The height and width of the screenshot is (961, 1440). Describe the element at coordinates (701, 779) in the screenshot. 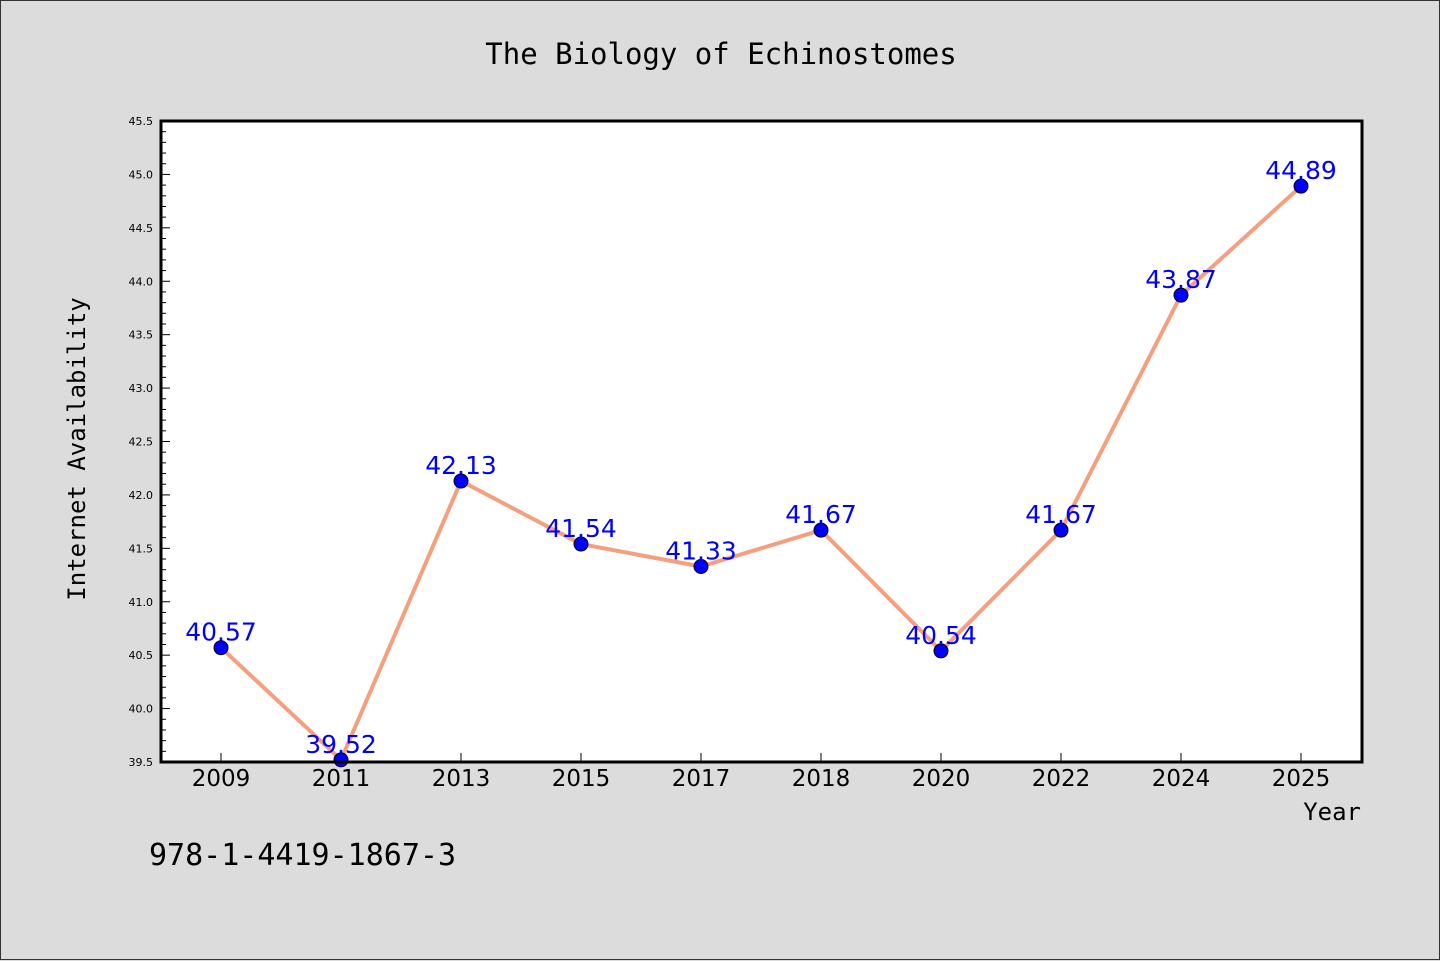

I see `x-tick-label: 2017` at that location.